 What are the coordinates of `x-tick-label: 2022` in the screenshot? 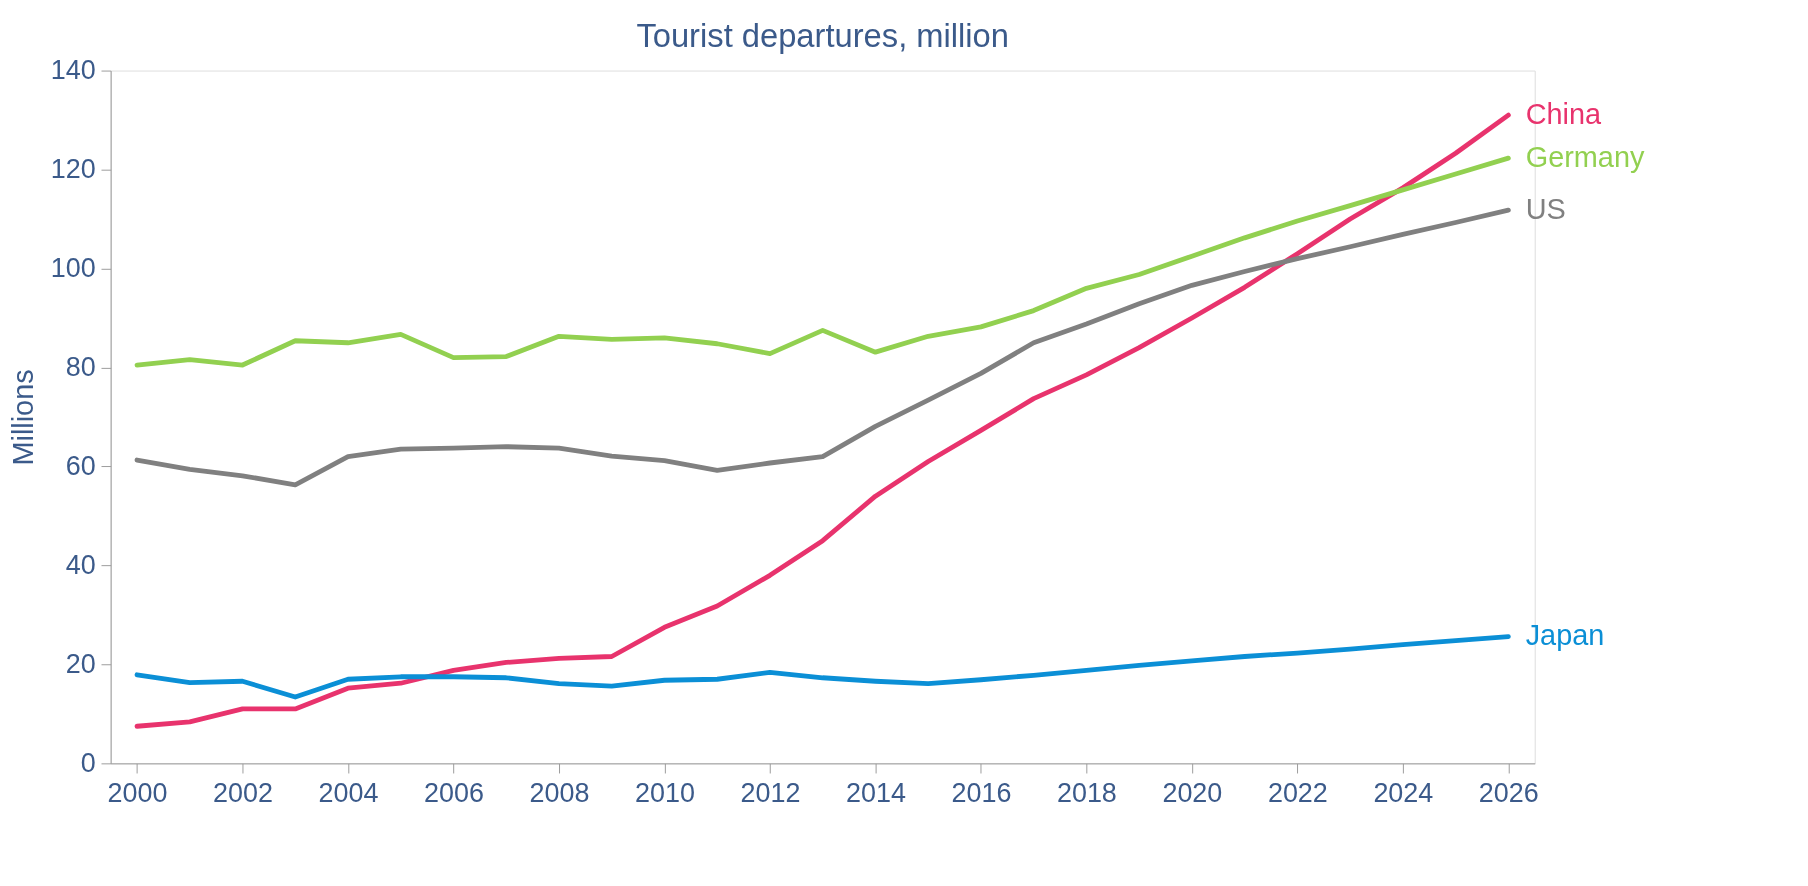 It's located at (1297, 793).